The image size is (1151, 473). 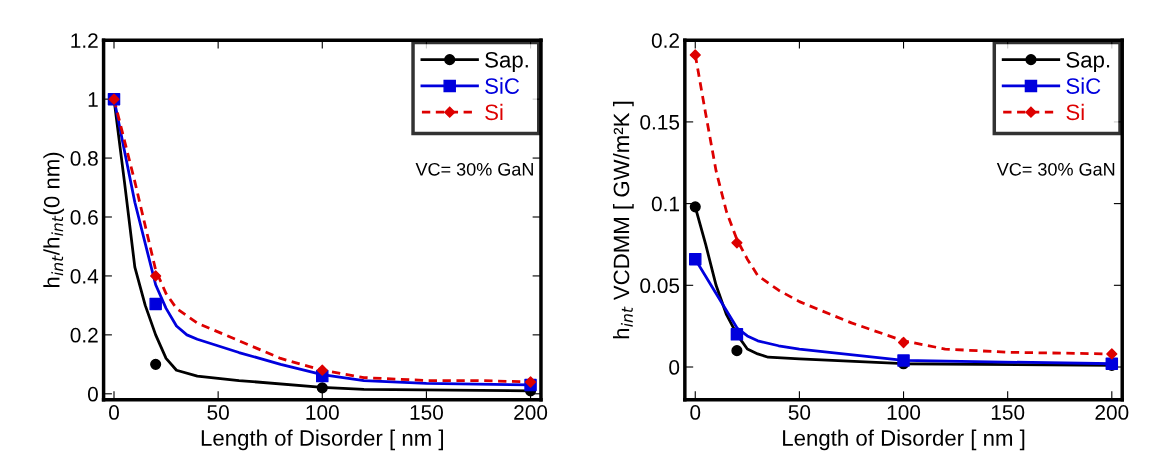 I want to click on y-tick-label: 1, so click(x=93, y=99).